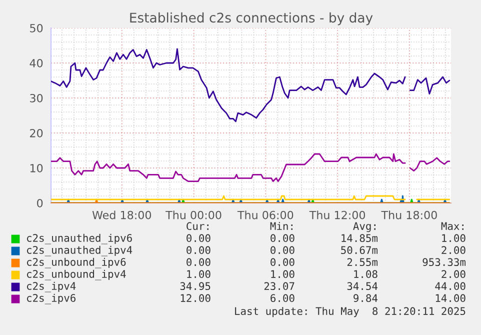  I want to click on y-tick-label: 0, so click(40, 203).